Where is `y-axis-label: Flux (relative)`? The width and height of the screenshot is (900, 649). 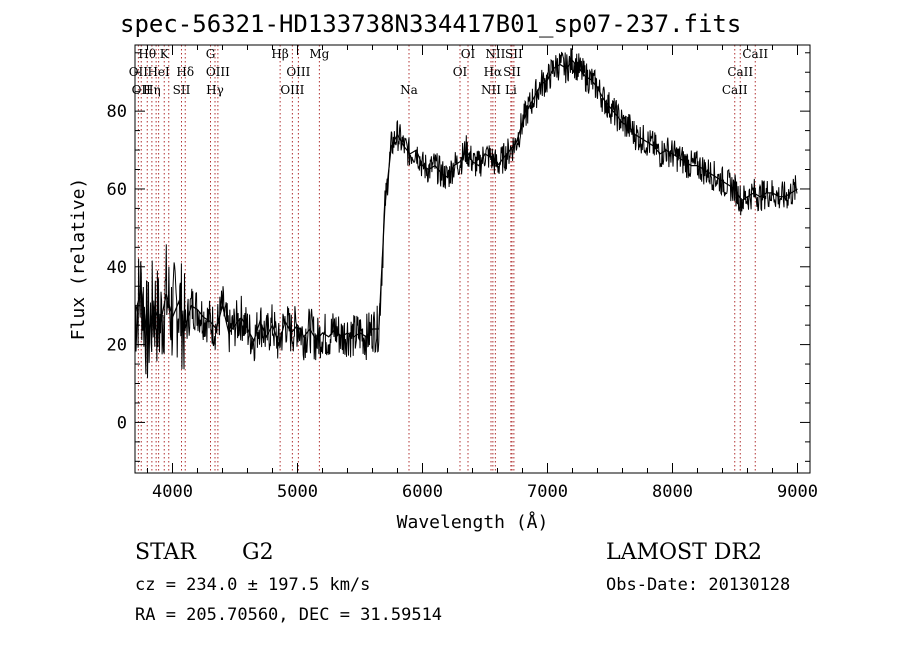
y-axis-label: Flux (relative) is located at coordinates (78, 259).